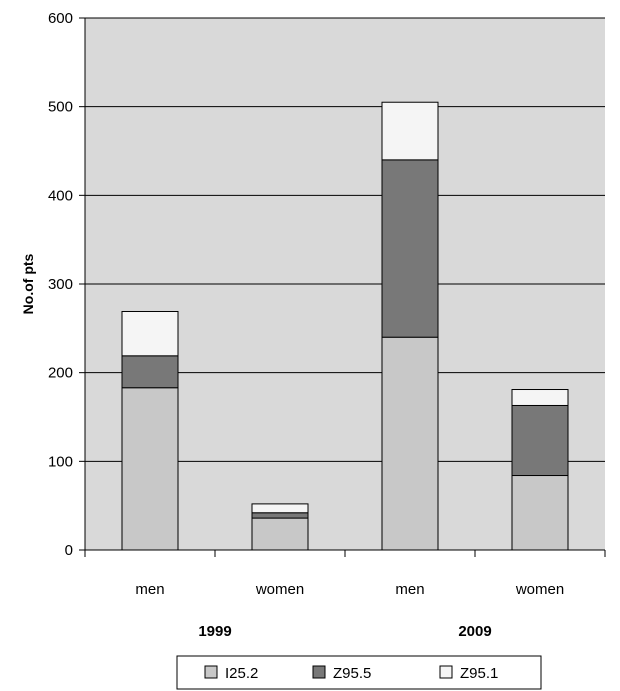 The image size is (620, 691). Describe the element at coordinates (28, 283) in the screenshot. I see `y-axis-label: No.of pts` at that location.